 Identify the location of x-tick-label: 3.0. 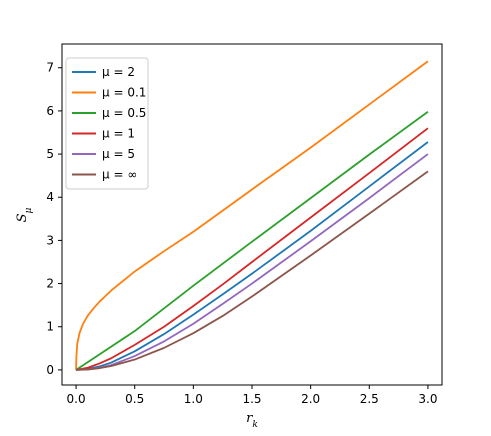
(427, 399).